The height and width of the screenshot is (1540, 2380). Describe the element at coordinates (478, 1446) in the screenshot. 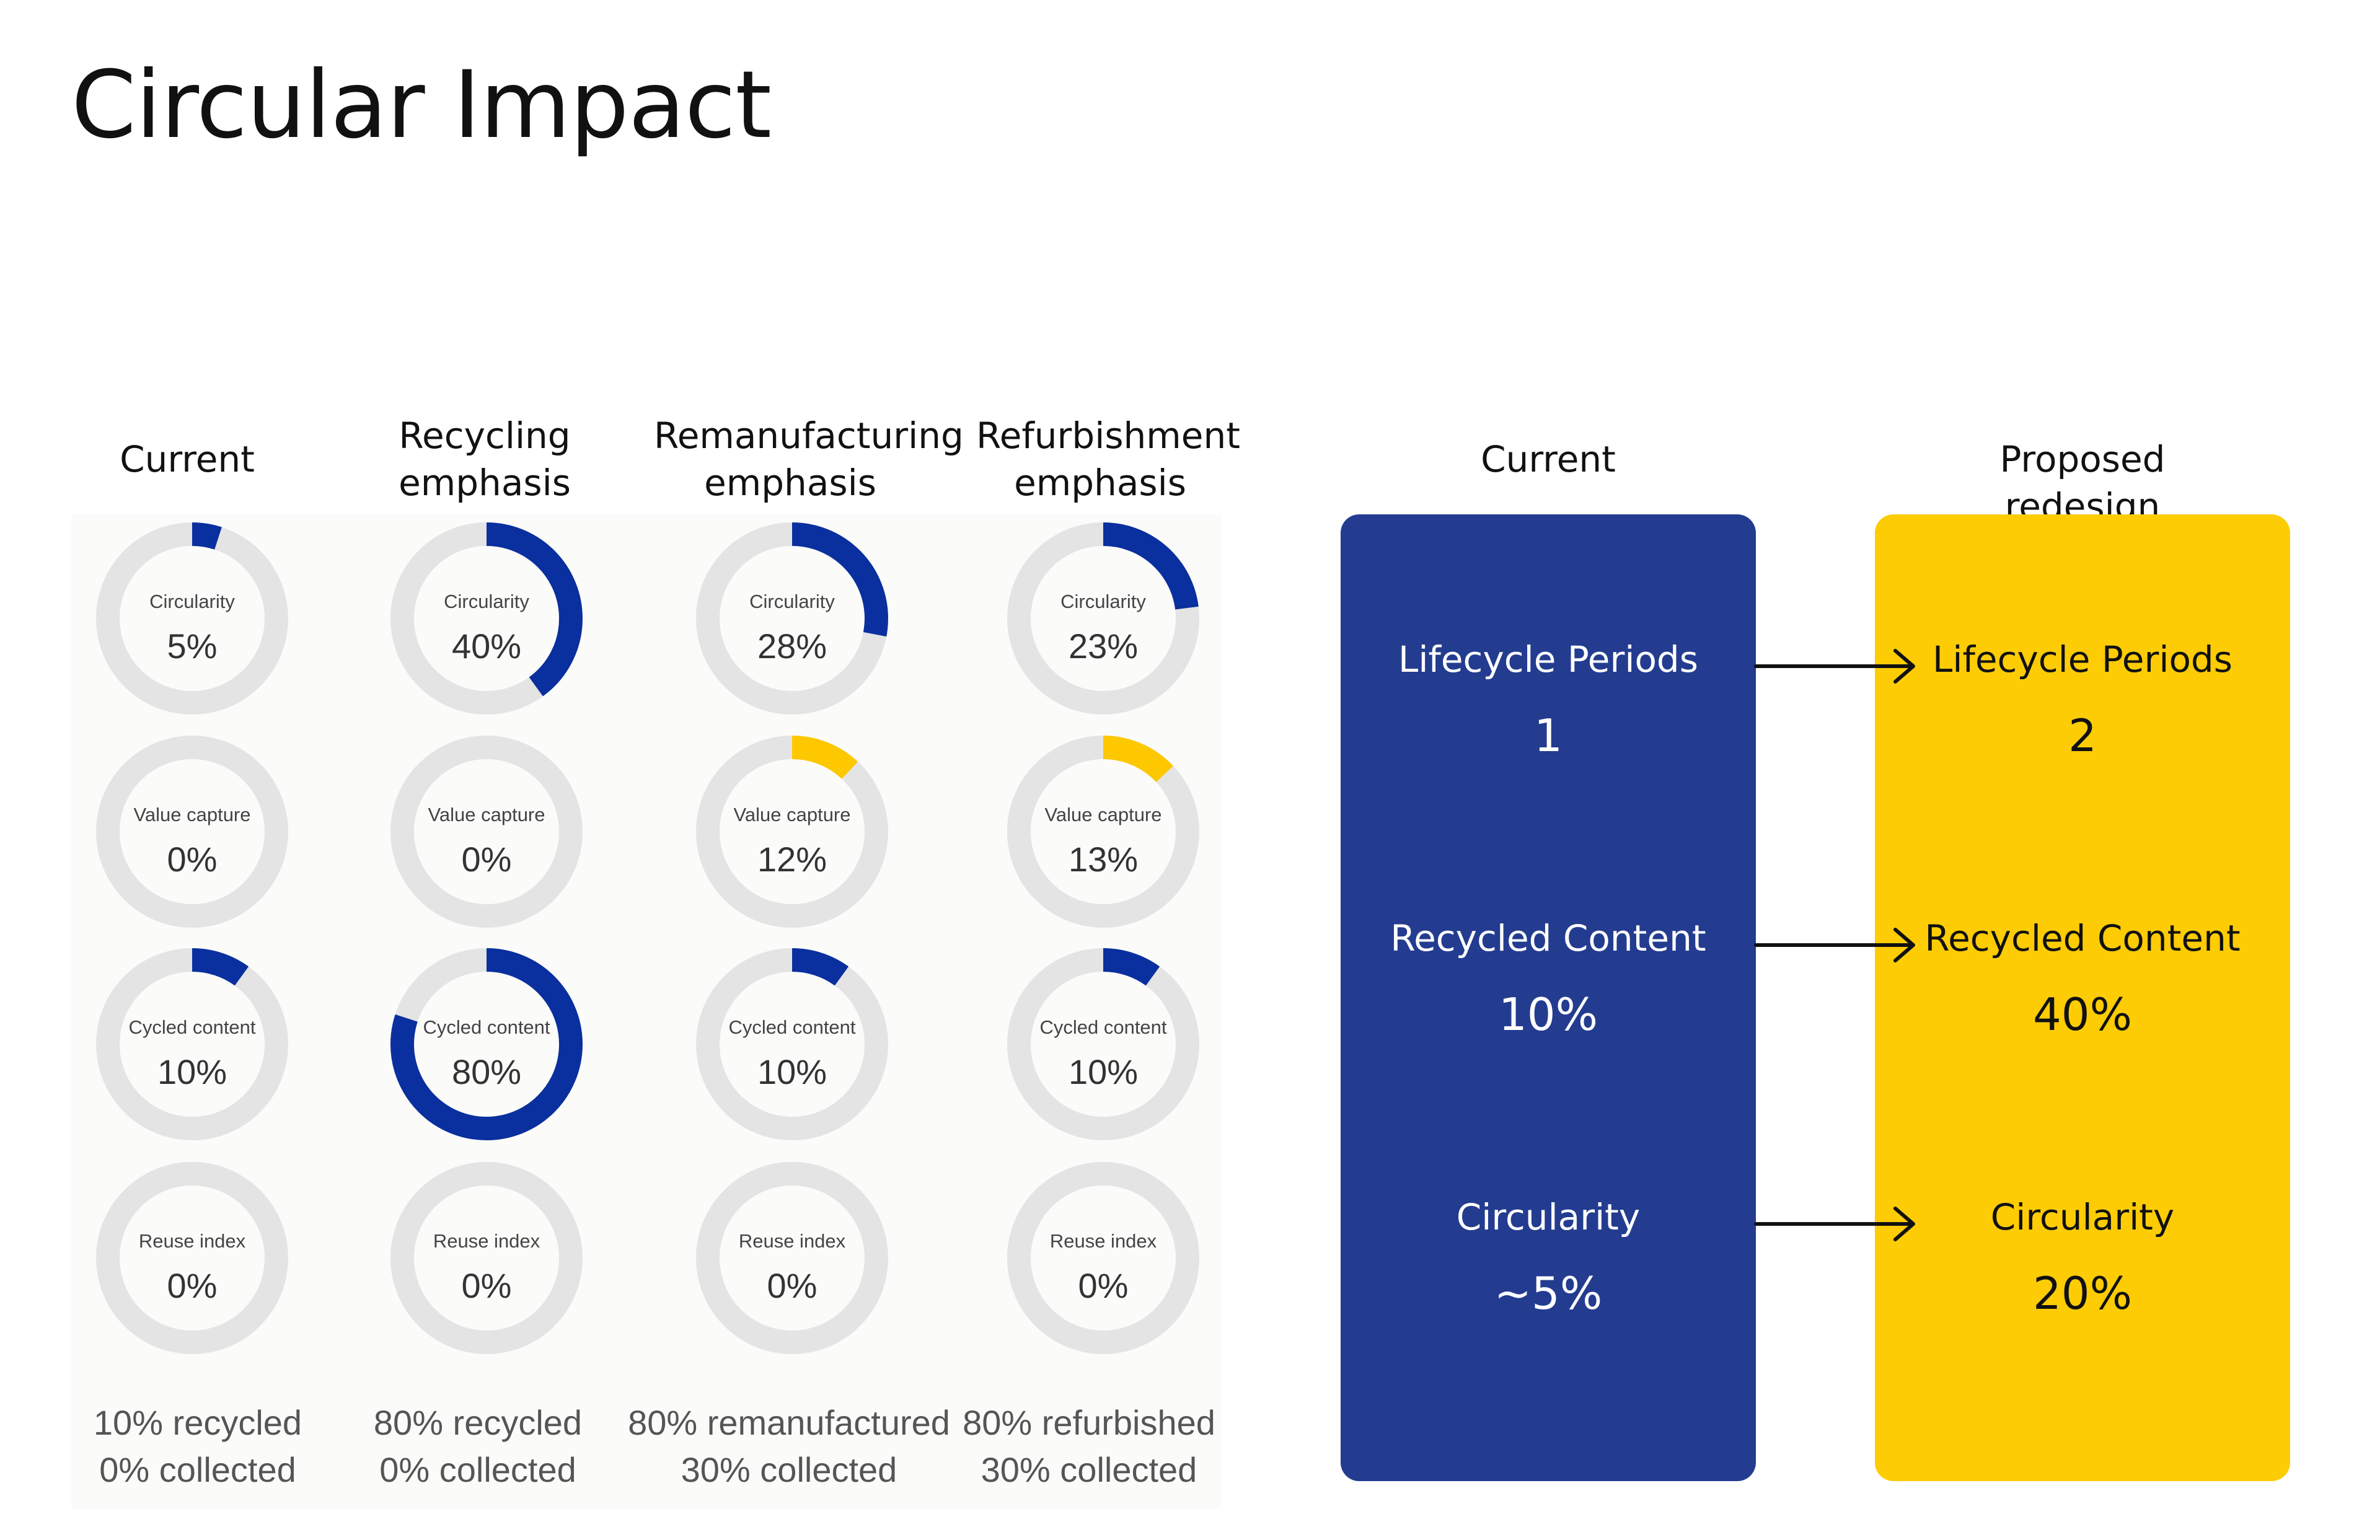

I see `scenario-note-recycling: 80% recycled 0% collected` at that location.